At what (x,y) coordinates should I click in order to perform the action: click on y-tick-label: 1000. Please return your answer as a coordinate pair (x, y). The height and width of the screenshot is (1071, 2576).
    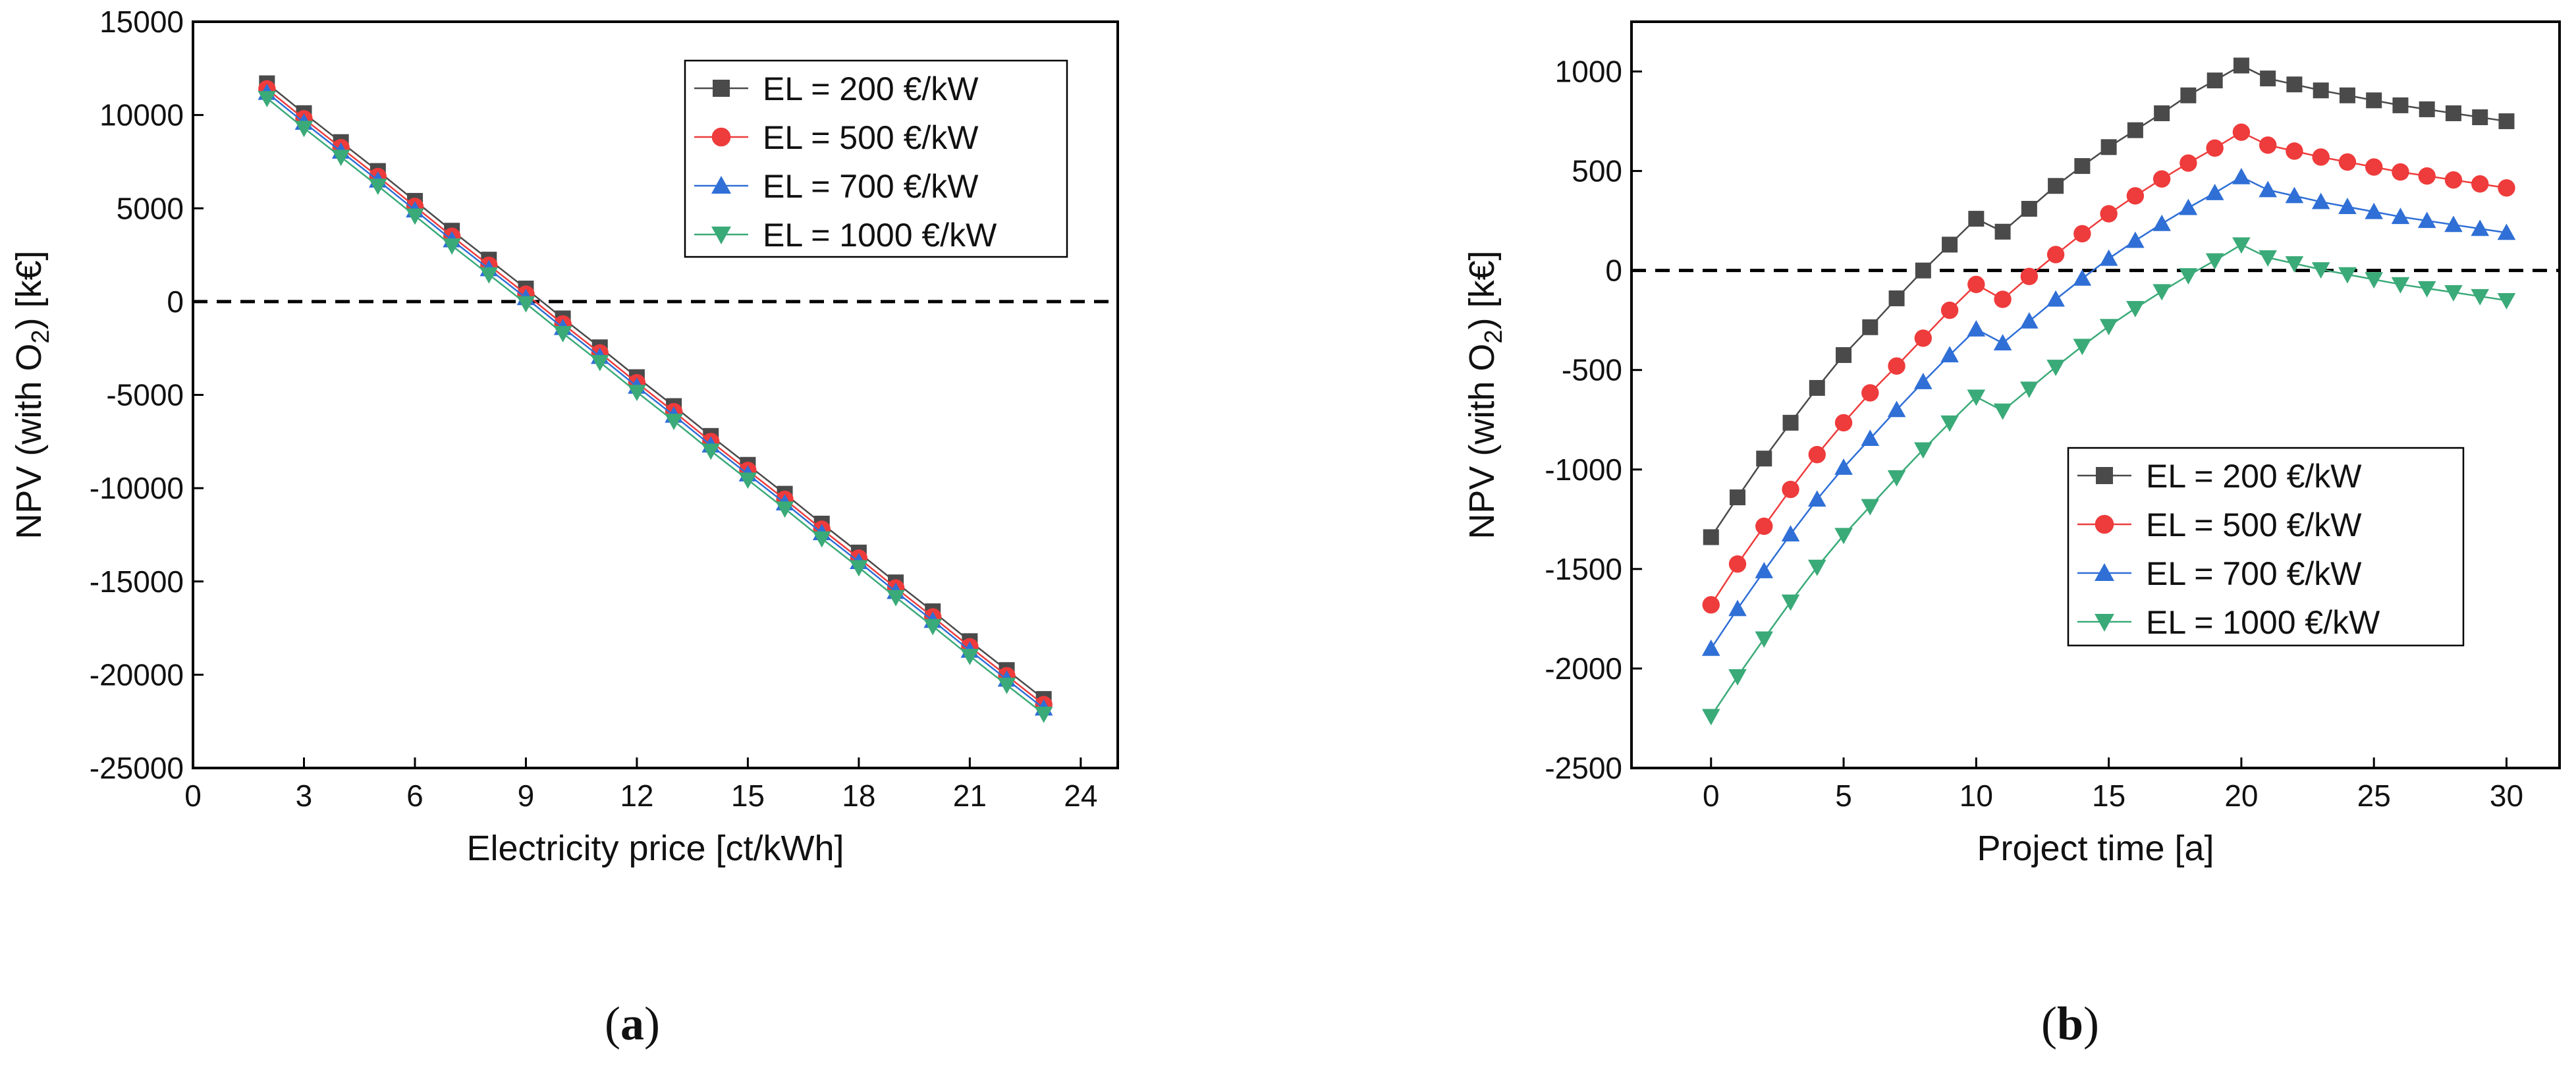
    Looking at the image, I should click on (1588, 72).